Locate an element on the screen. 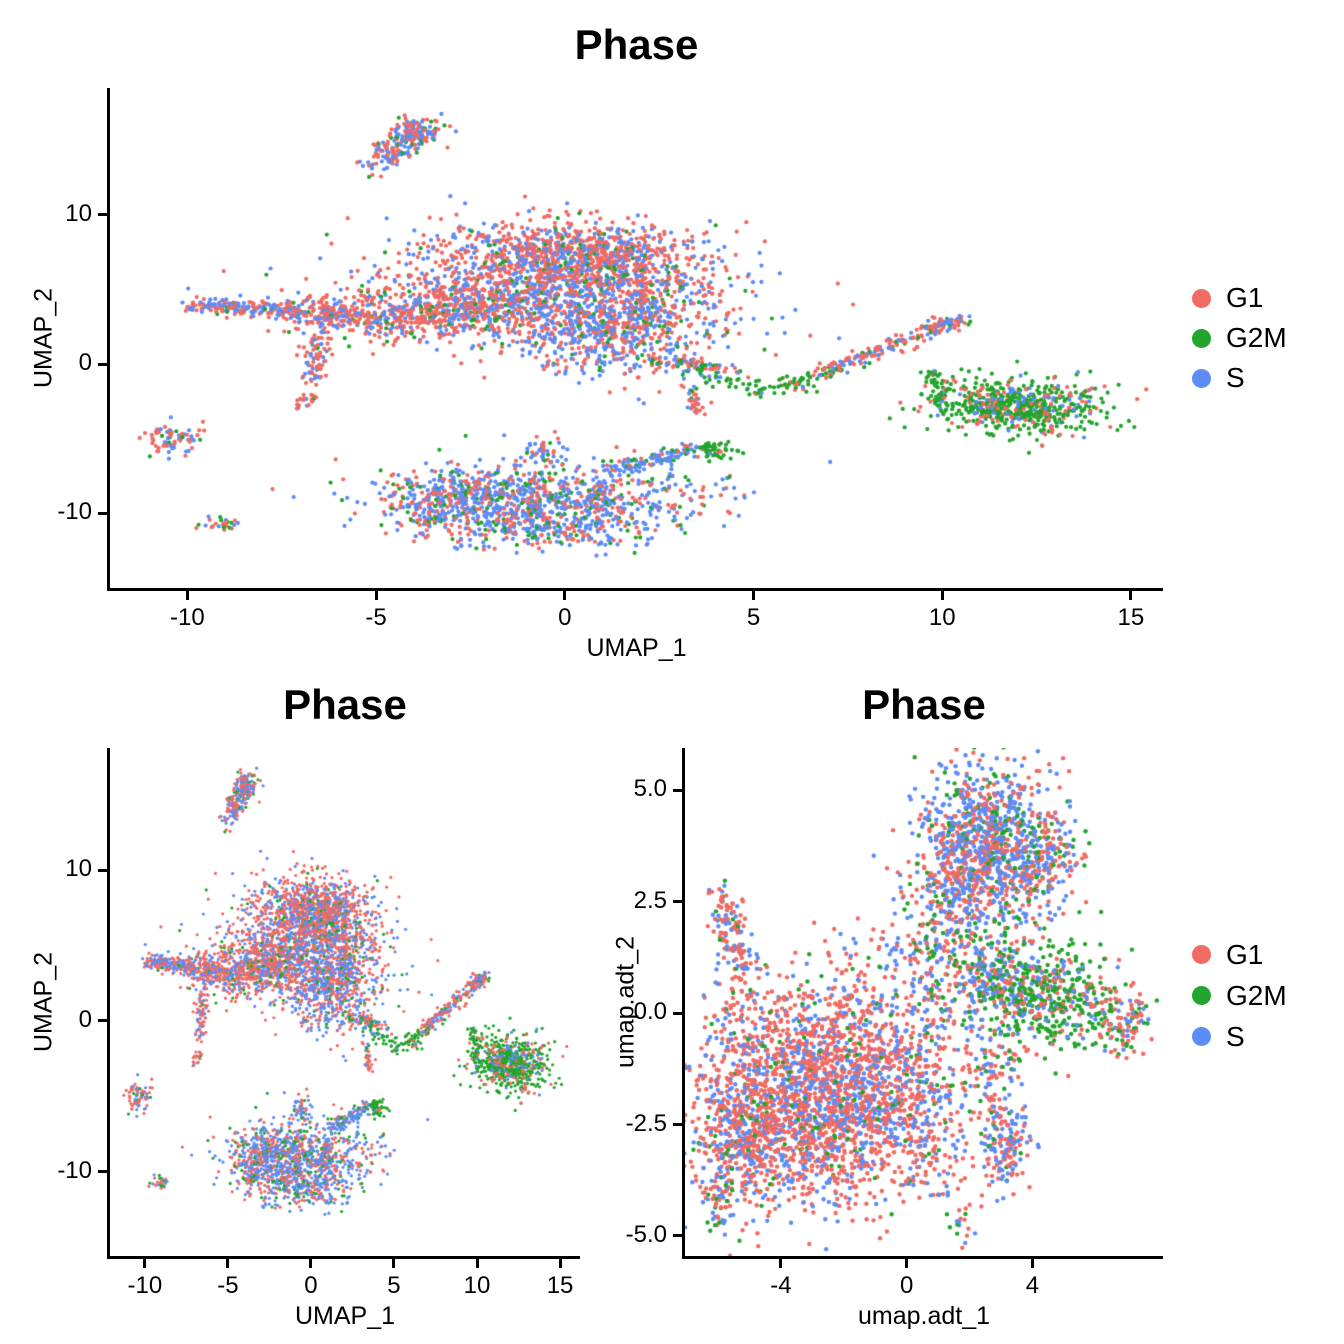 The width and height of the screenshot is (1344, 1344). y-tick-label: -5.0 is located at coordinates (646, 1234).